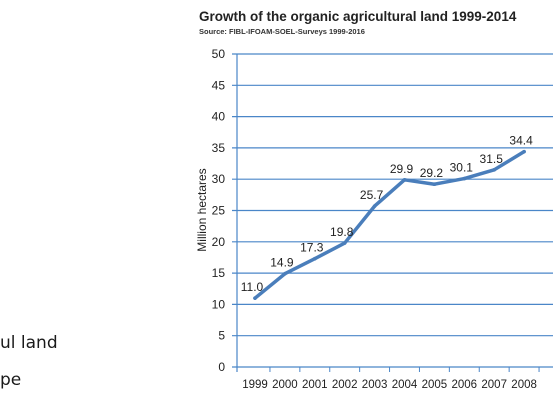 The width and height of the screenshot is (553, 400). Describe the element at coordinates (219, 148) in the screenshot. I see `y-tick-label-35: 35` at that location.